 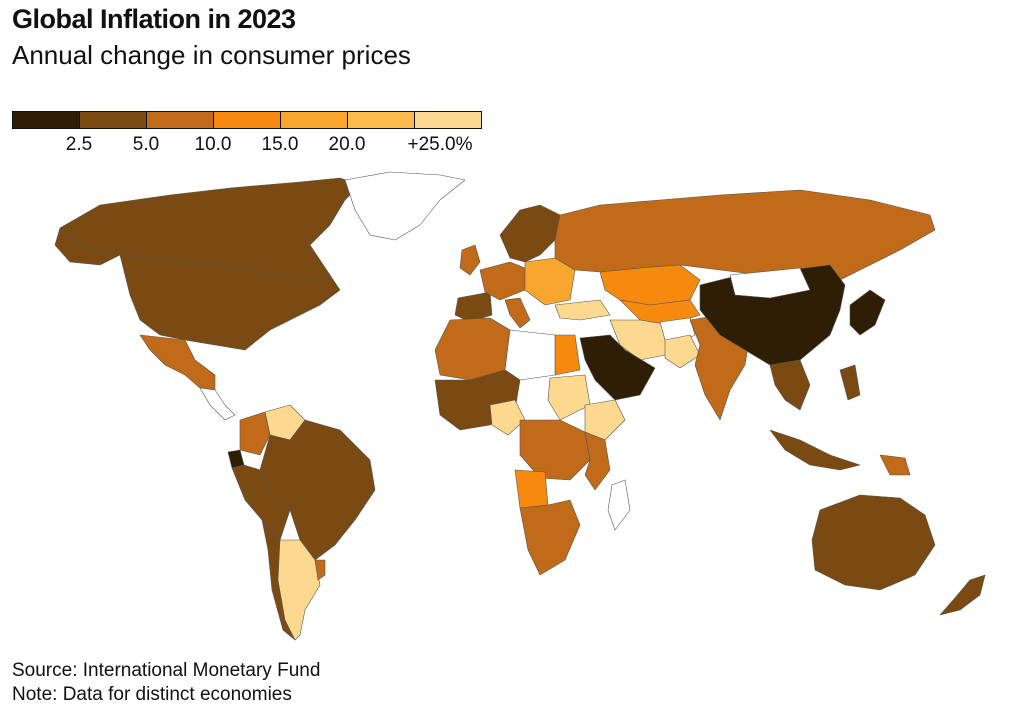 I want to click on region-sudan, so click(x=569, y=397).